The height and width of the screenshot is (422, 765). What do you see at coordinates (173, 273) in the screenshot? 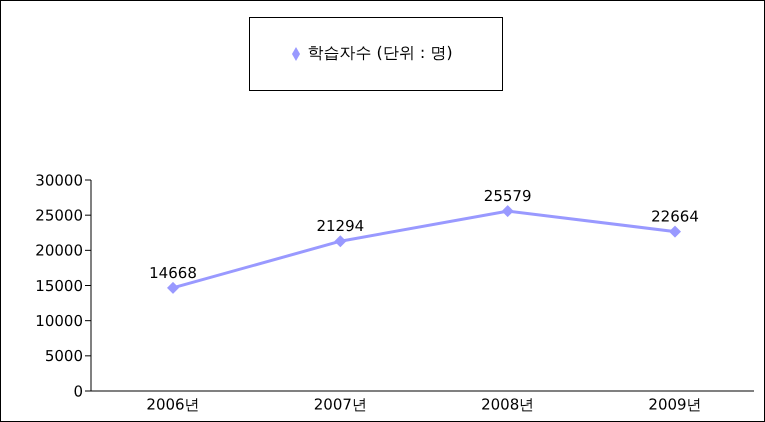
I see `data-label: 14668` at bounding box center [173, 273].